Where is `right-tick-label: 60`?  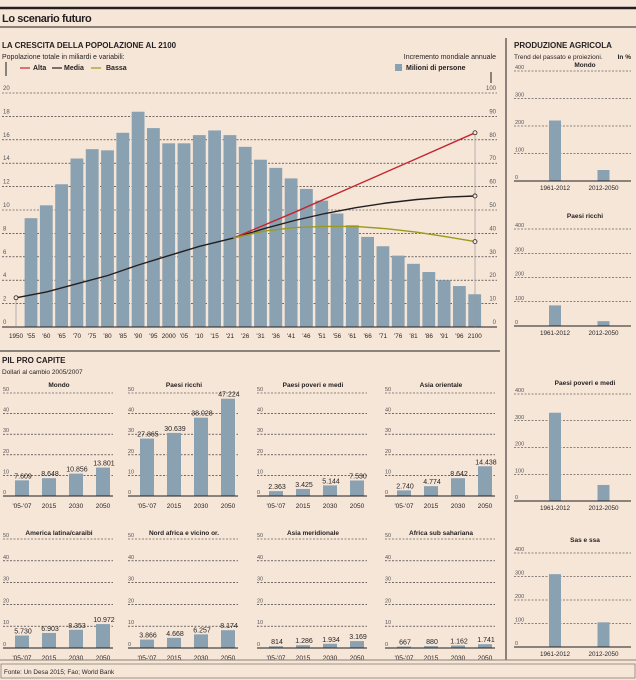 right-tick-label: 60 is located at coordinates (492, 183).